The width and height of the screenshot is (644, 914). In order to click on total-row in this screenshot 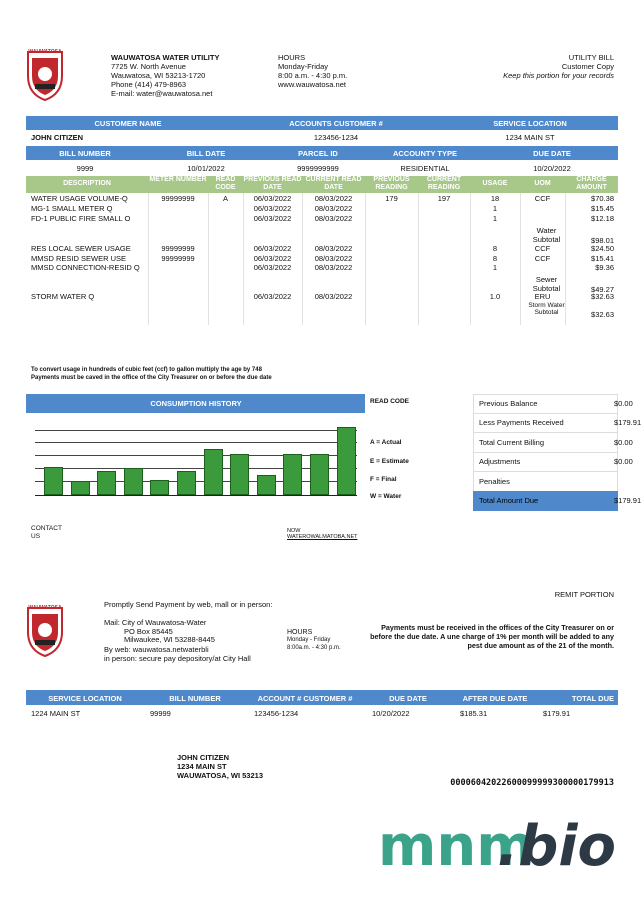, I will do `click(545, 501)`.